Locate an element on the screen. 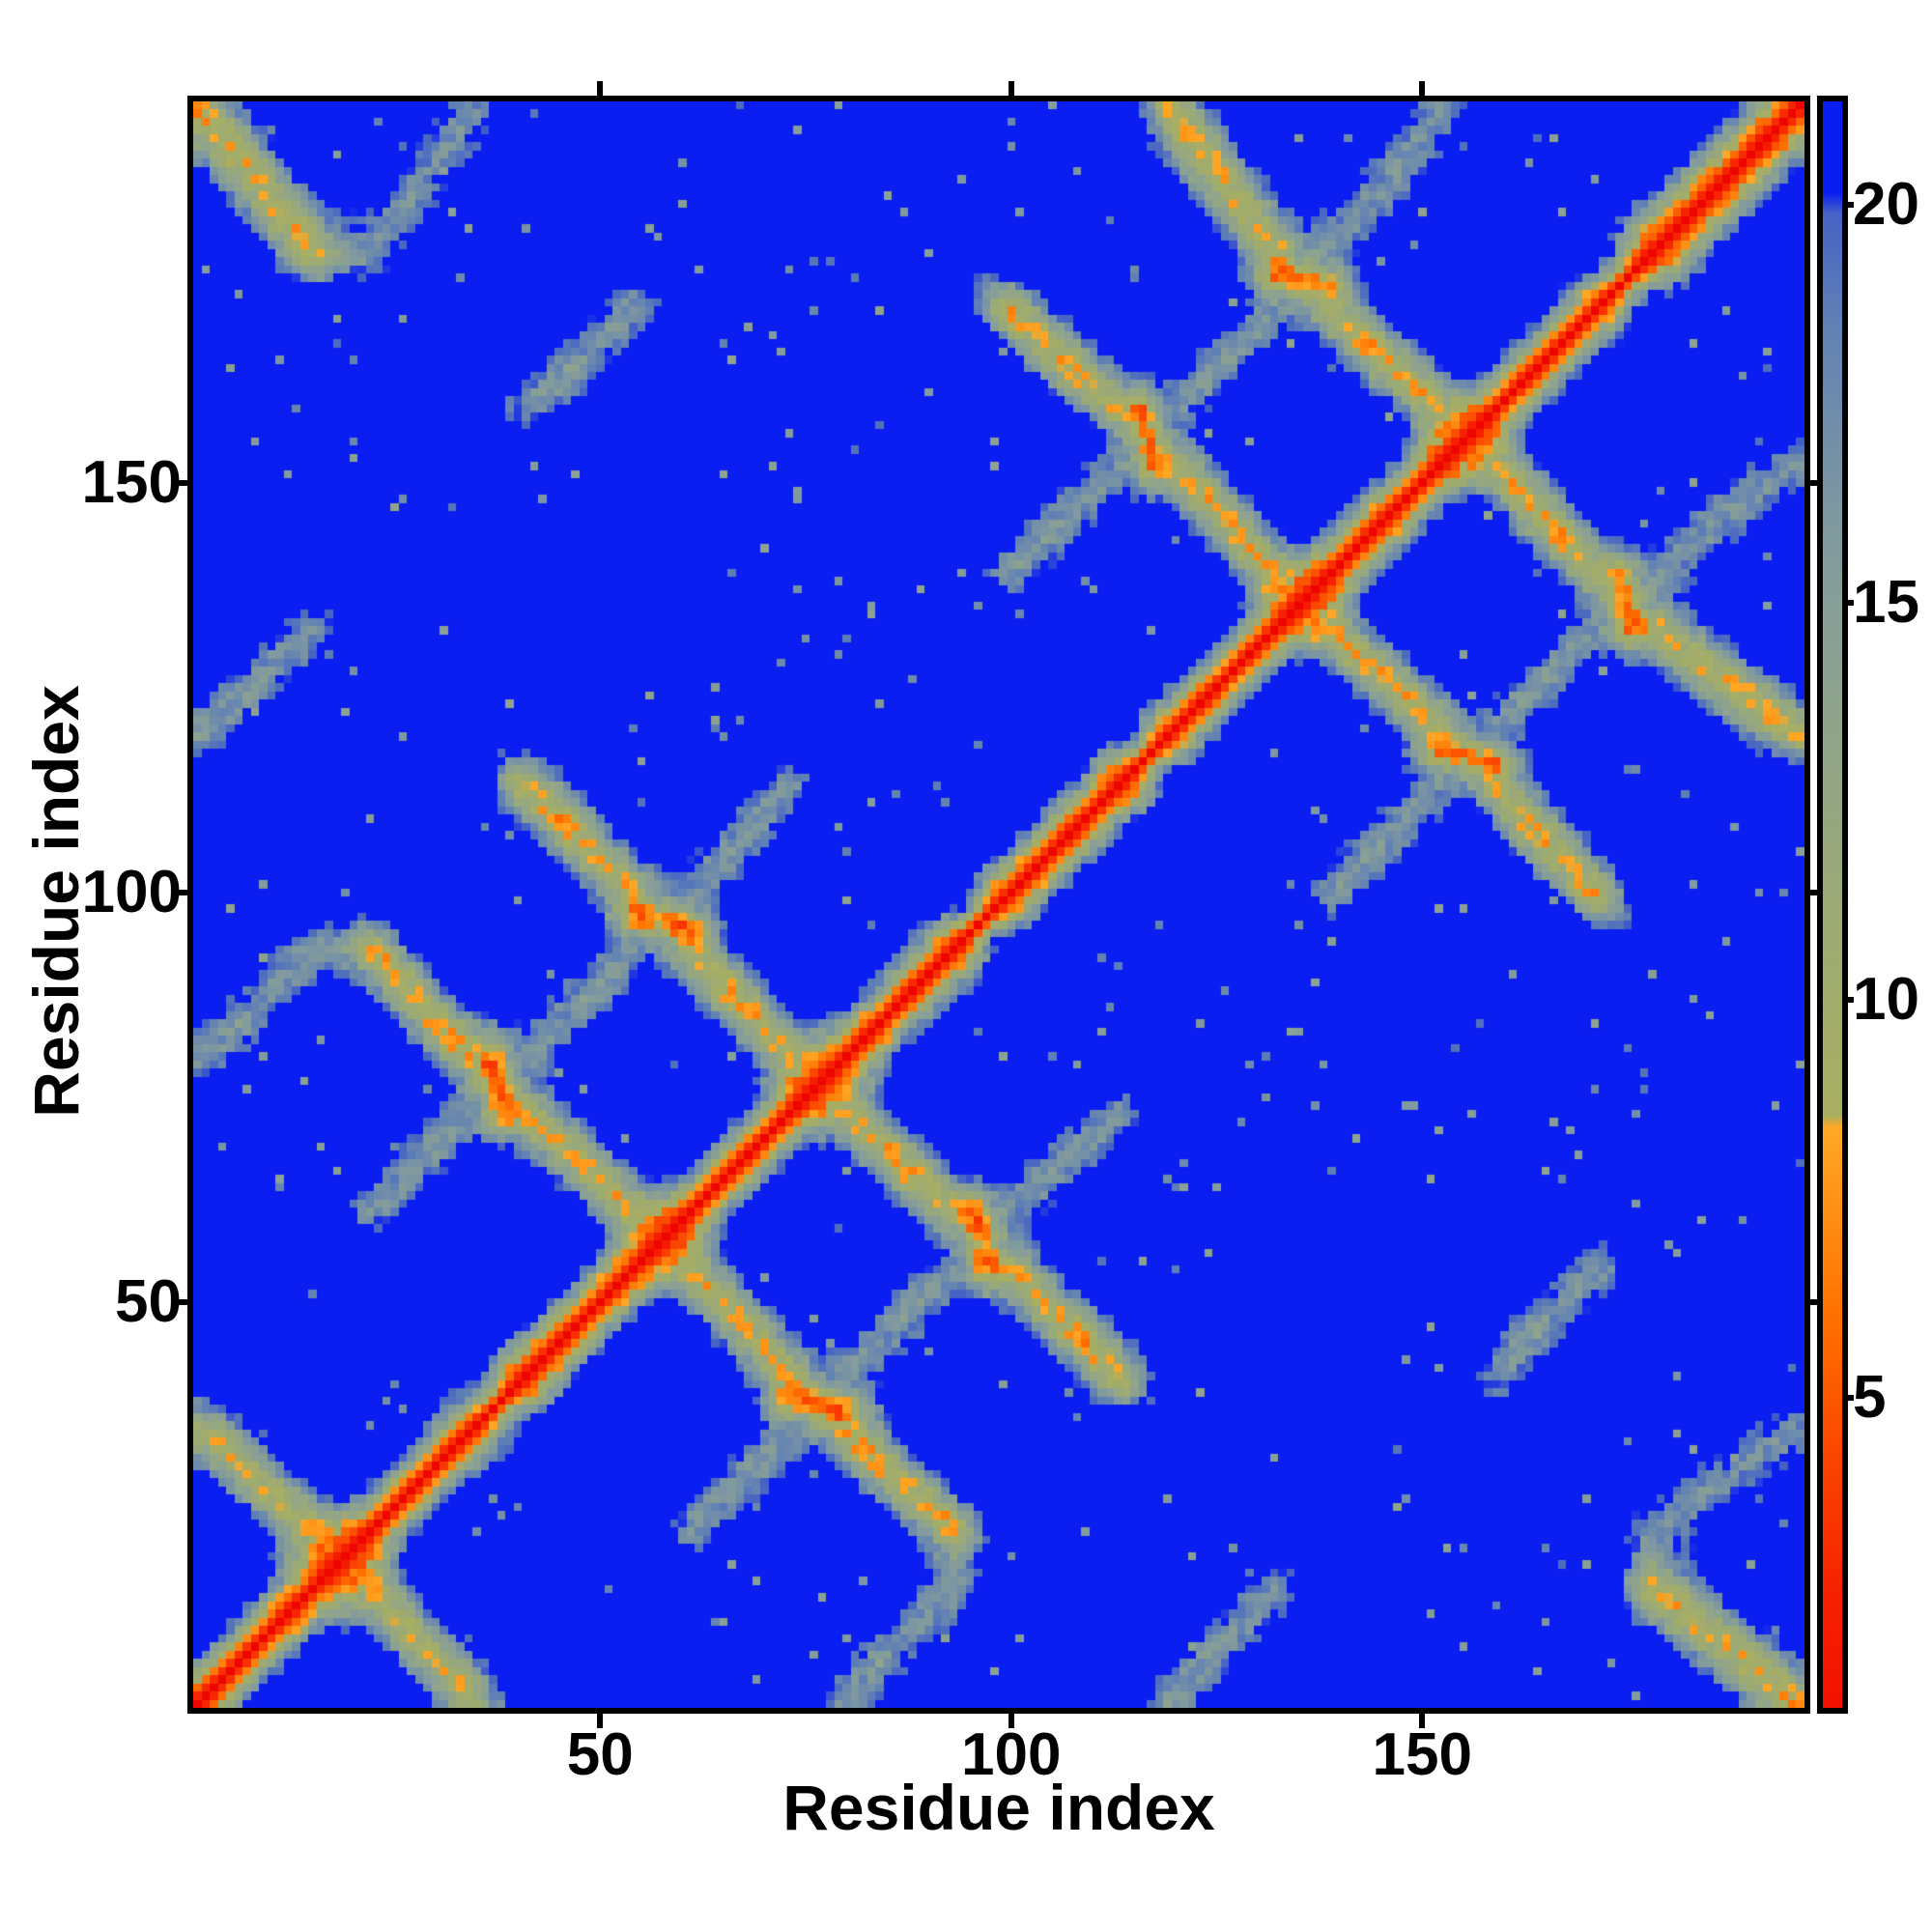 The height and width of the screenshot is (1932, 1932). colorbar-tick-label-10: 10 is located at coordinates (1886, 1000).